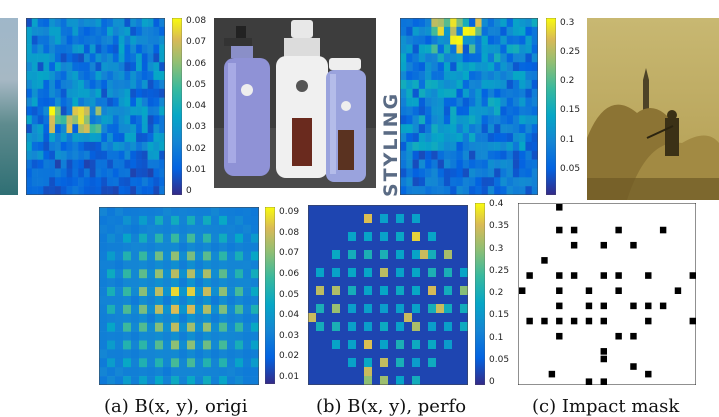  I want to click on colorbar-tick-label: 0.03, so click(196, 127).